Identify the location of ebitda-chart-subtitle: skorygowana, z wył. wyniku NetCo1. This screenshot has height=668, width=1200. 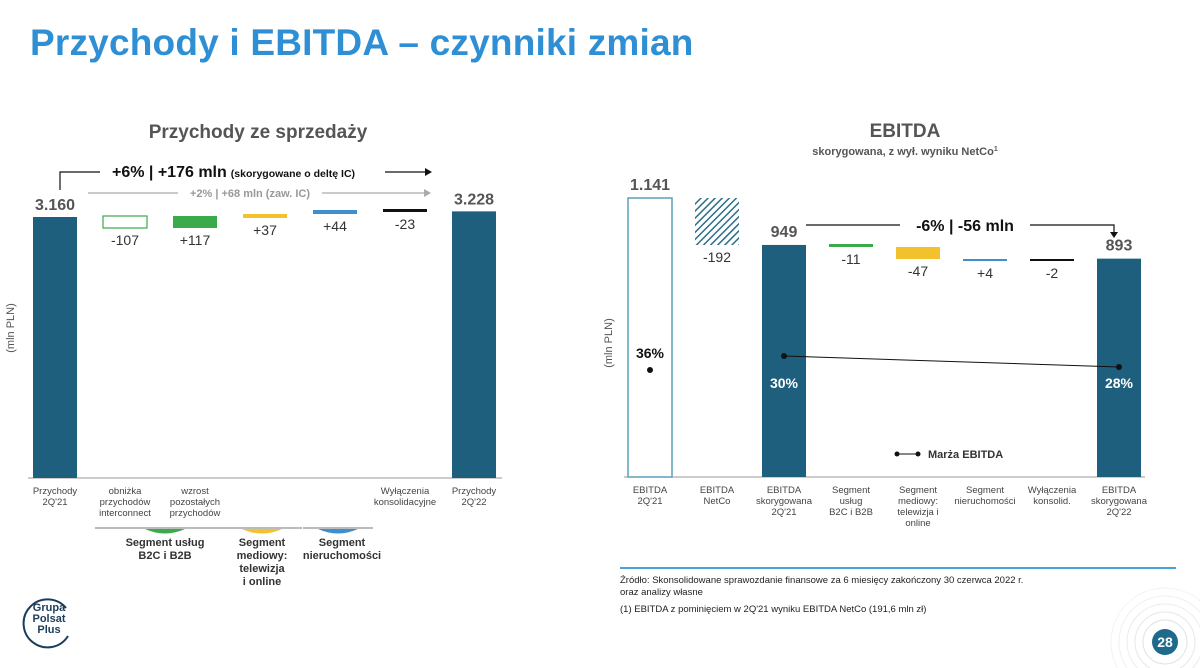
(905, 152).